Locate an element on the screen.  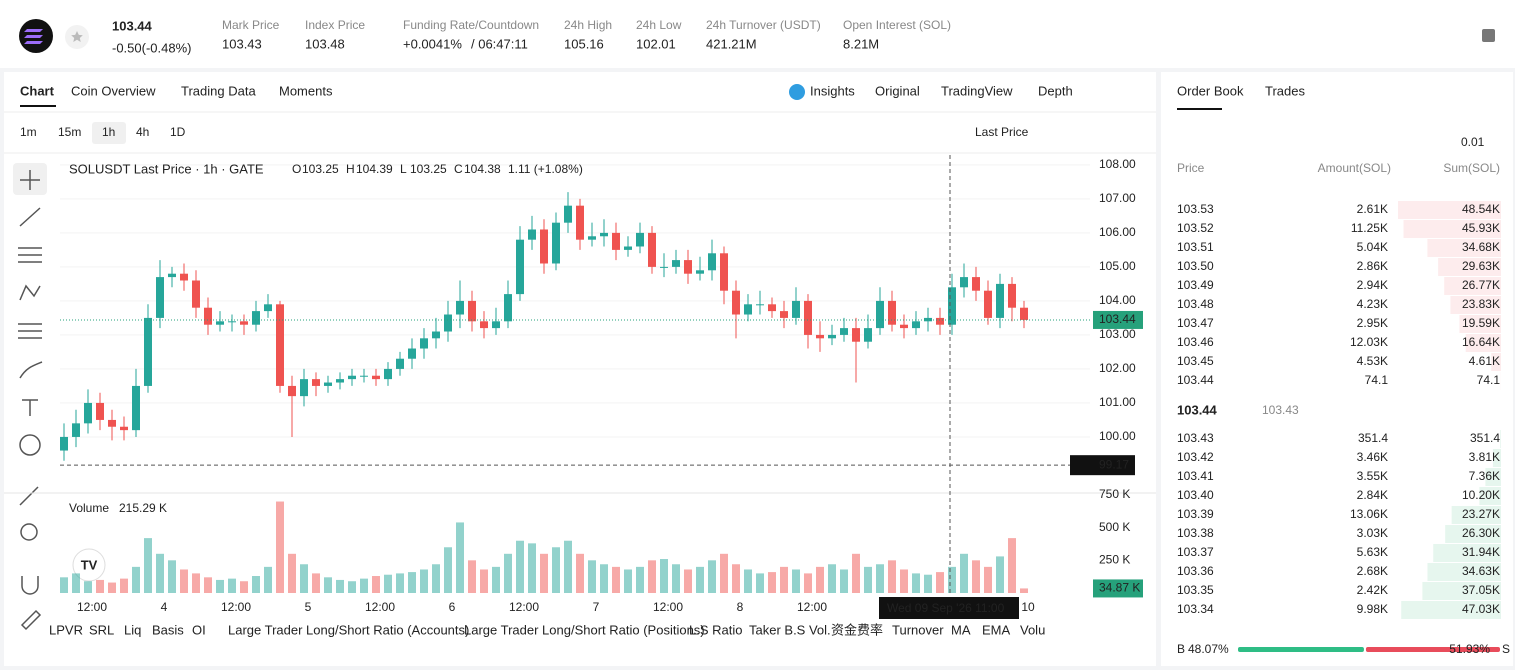
volume-tick-label: 500 K is located at coordinates (1114, 527).